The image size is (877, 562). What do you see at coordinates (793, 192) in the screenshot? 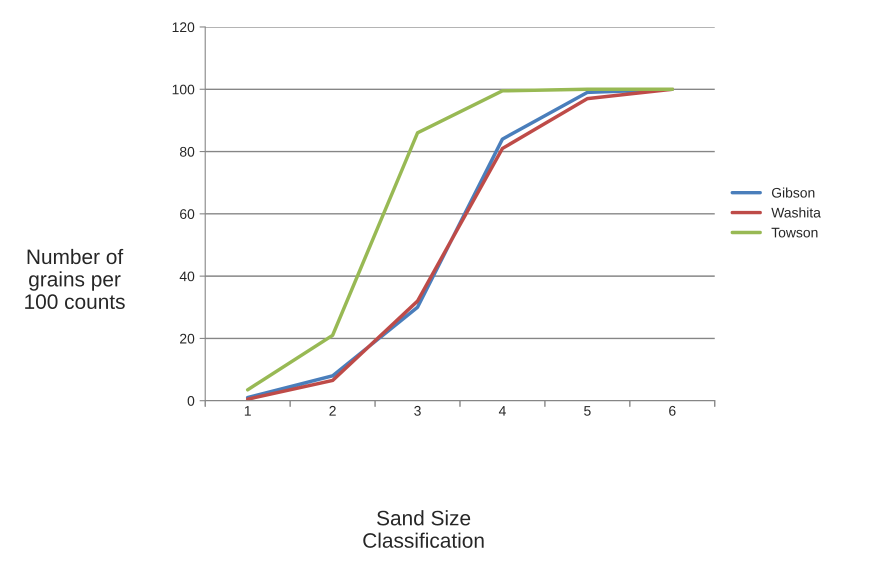
I see `legend-label: Gibson` at bounding box center [793, 192].